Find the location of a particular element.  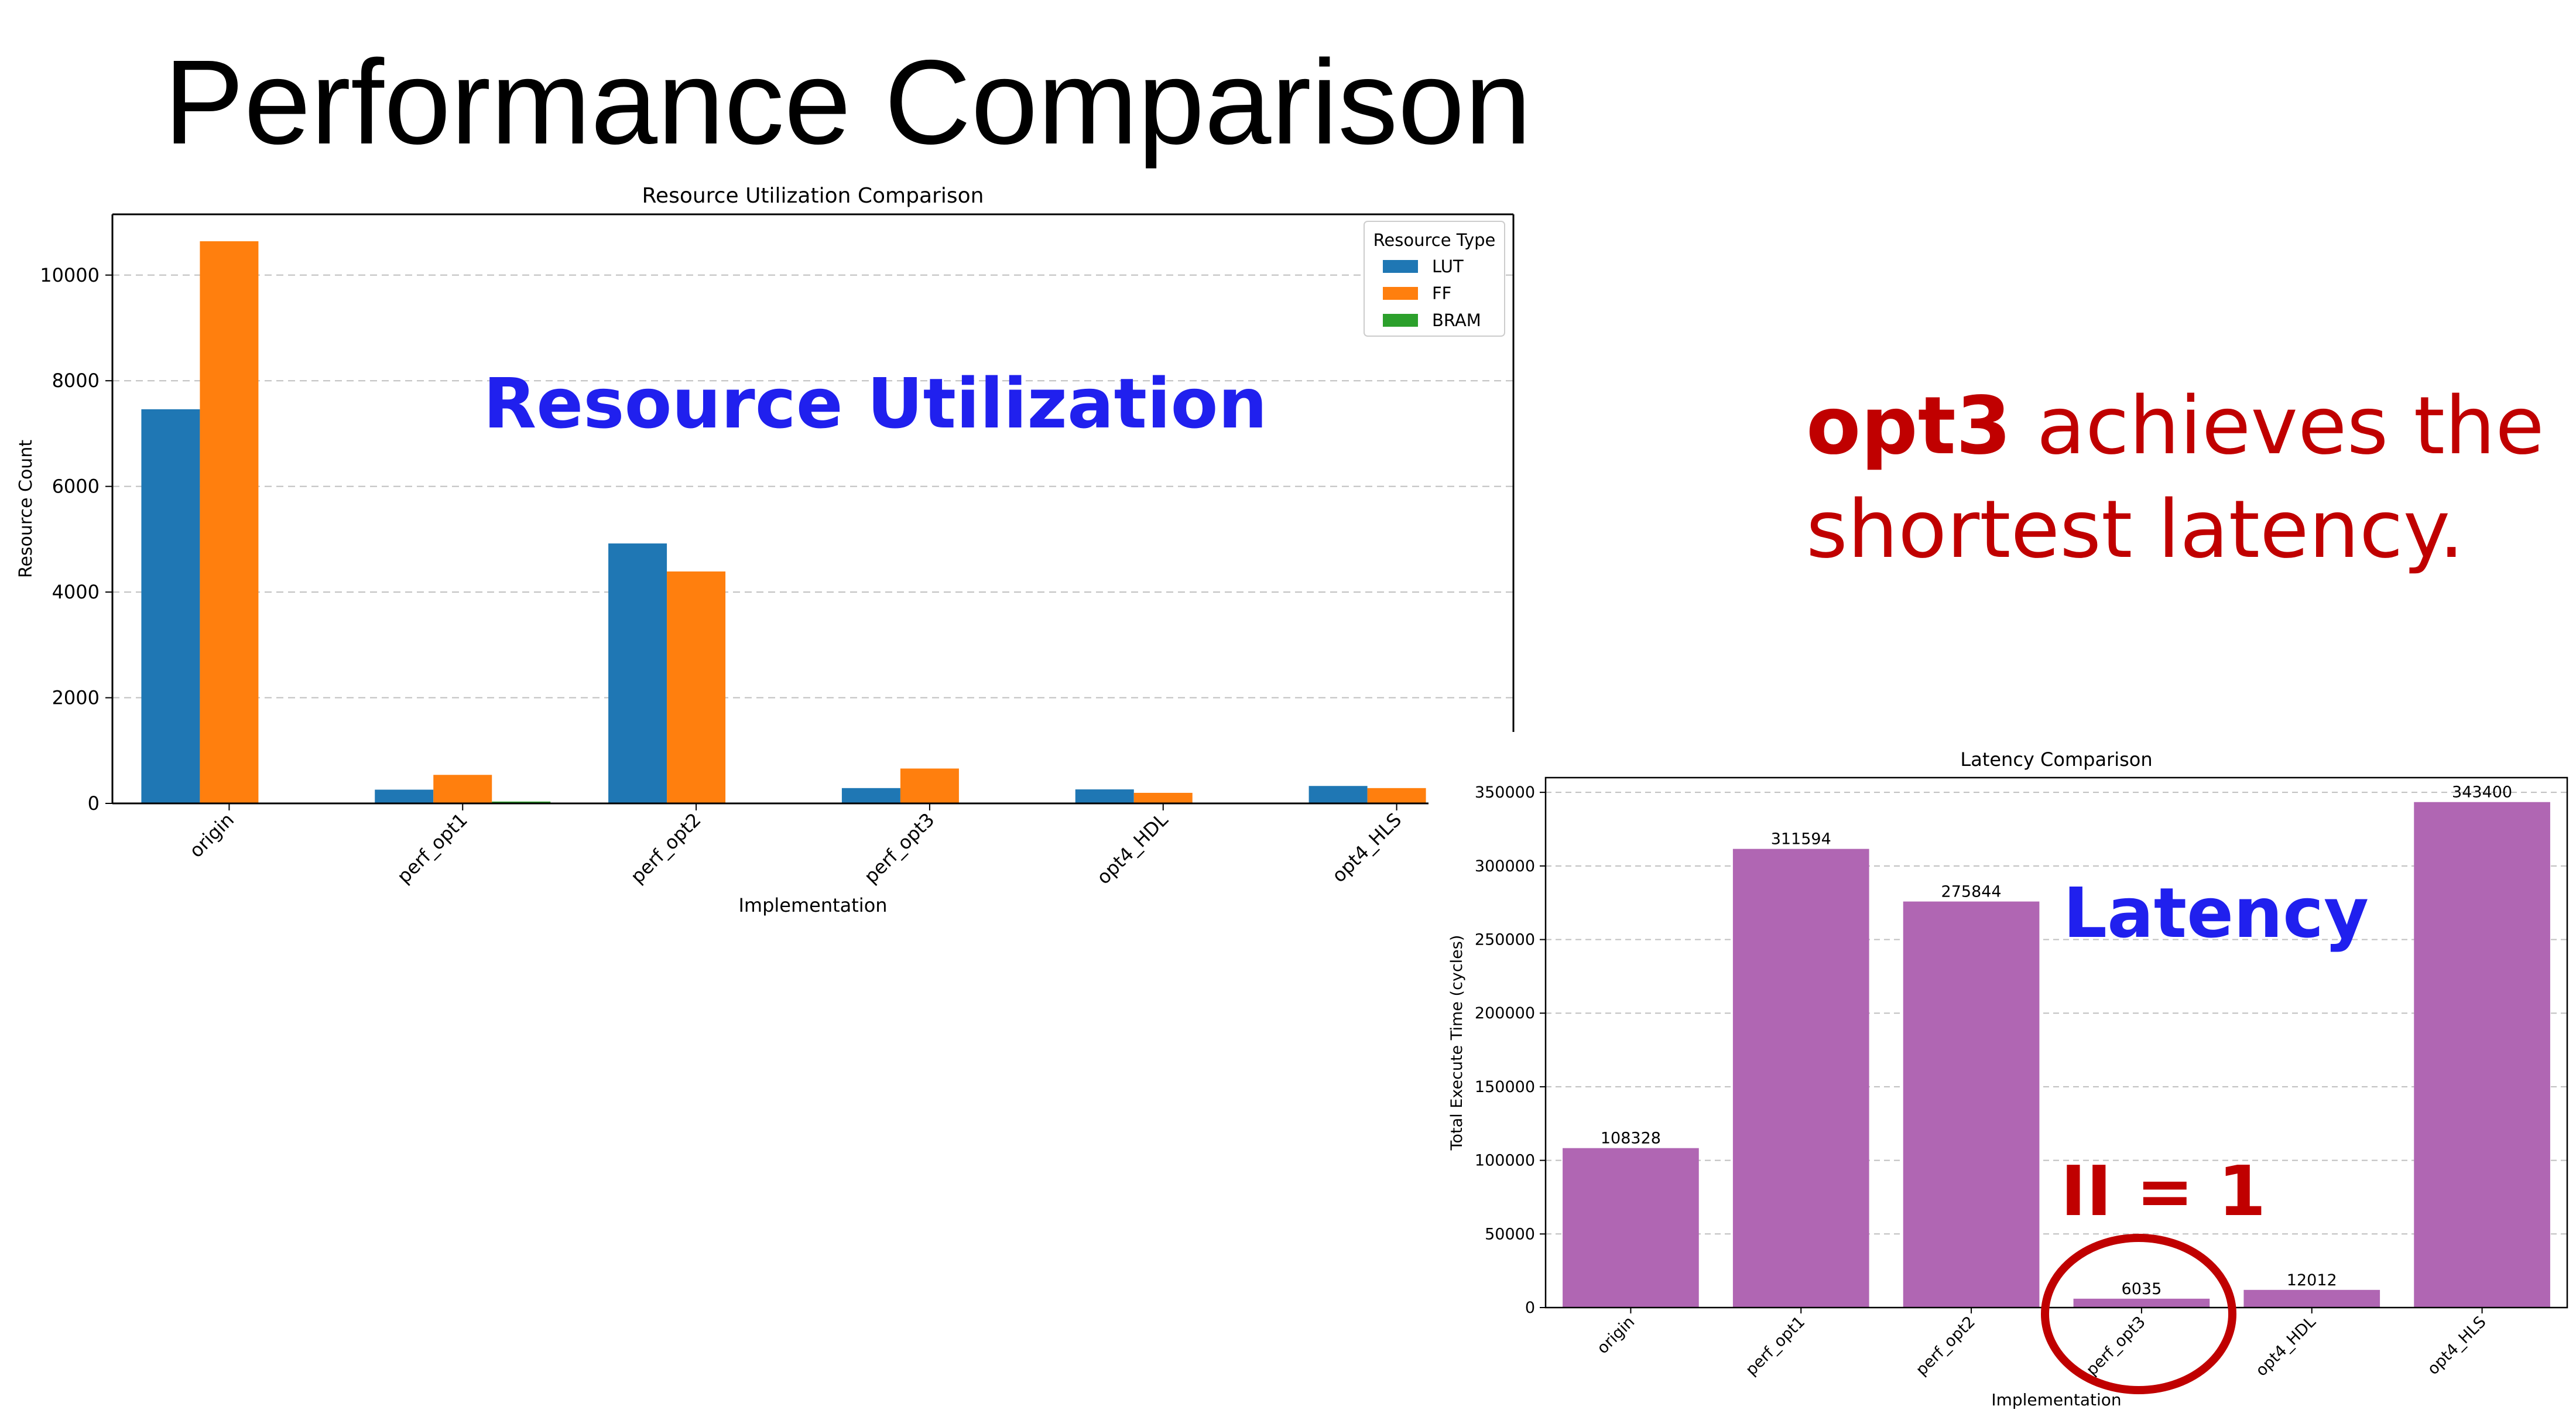

latency-claim: opt3 achieves the shortest latency. is located at coordinates (2186, 478).